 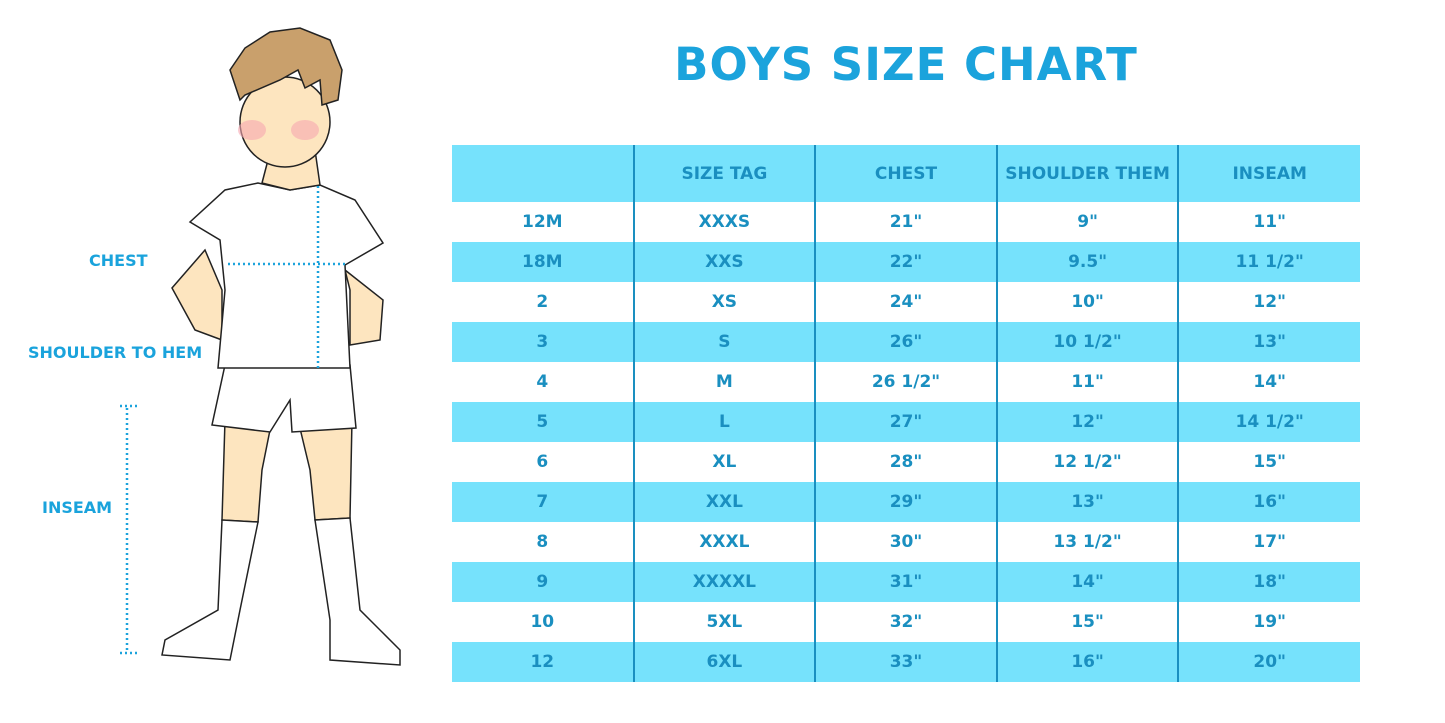 I want to click on inseam-label: INSEAM, so click(x=77, y=507).